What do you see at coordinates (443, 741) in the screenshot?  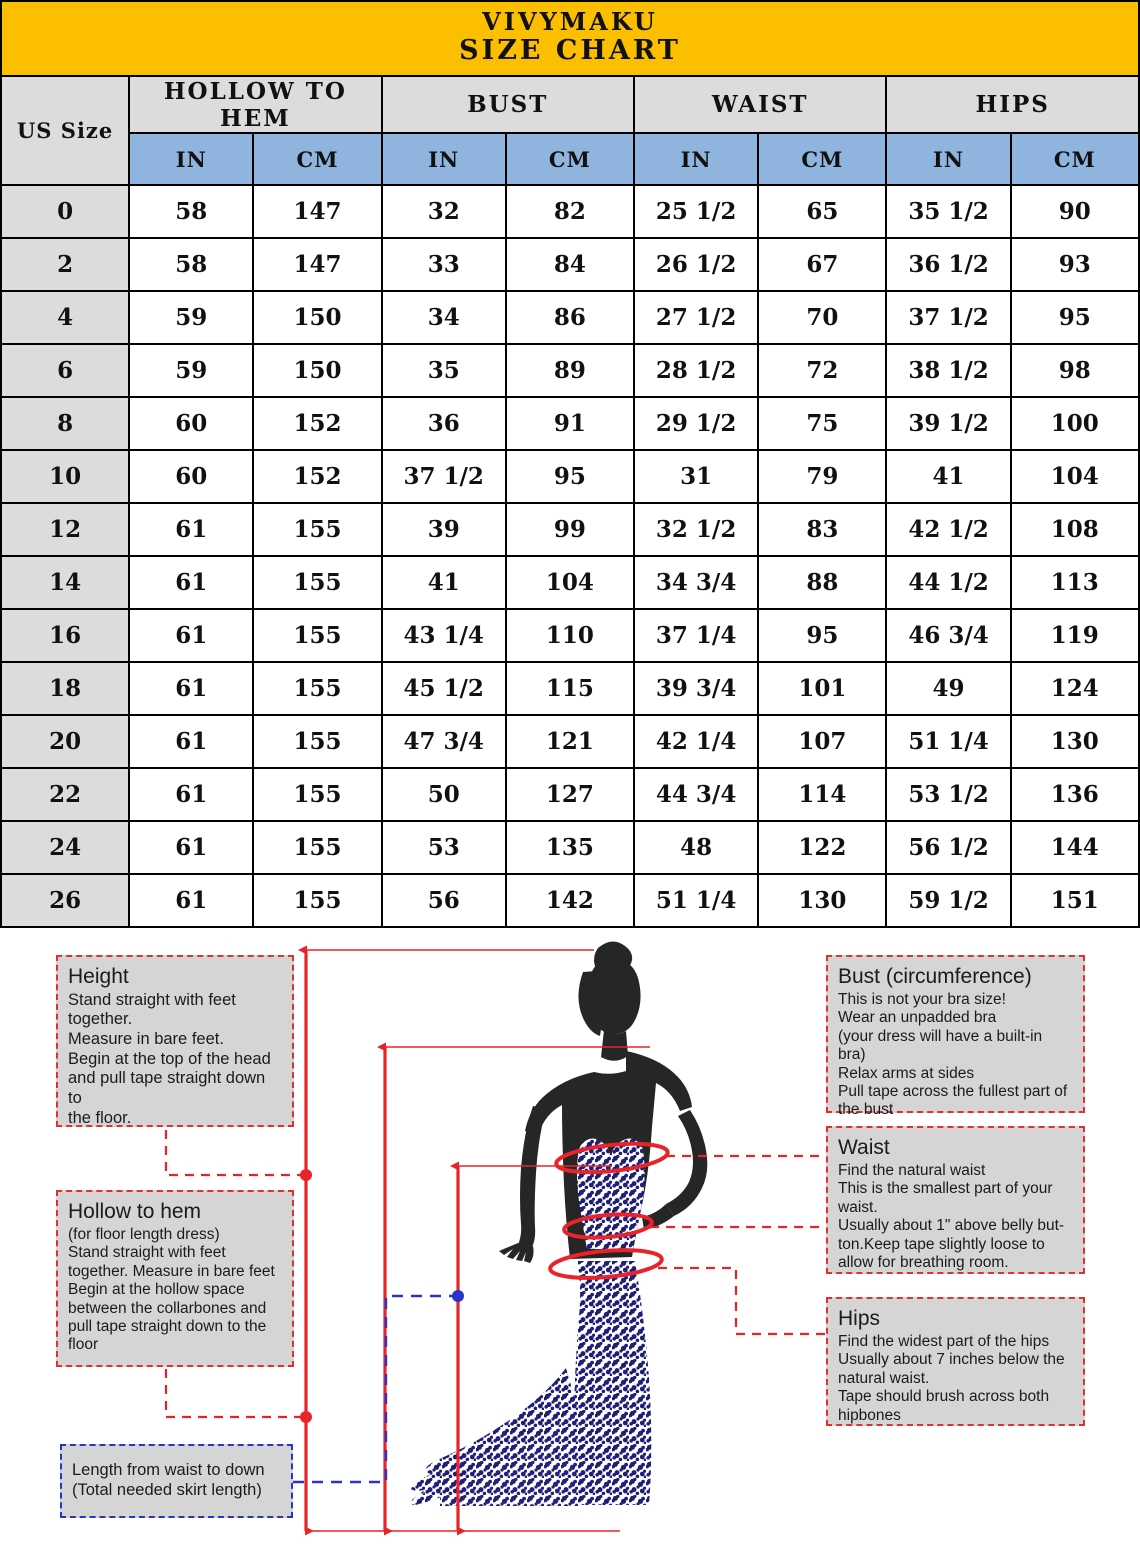 I see `measure-cell: 47 3/4` at bounding box center [443, 741].